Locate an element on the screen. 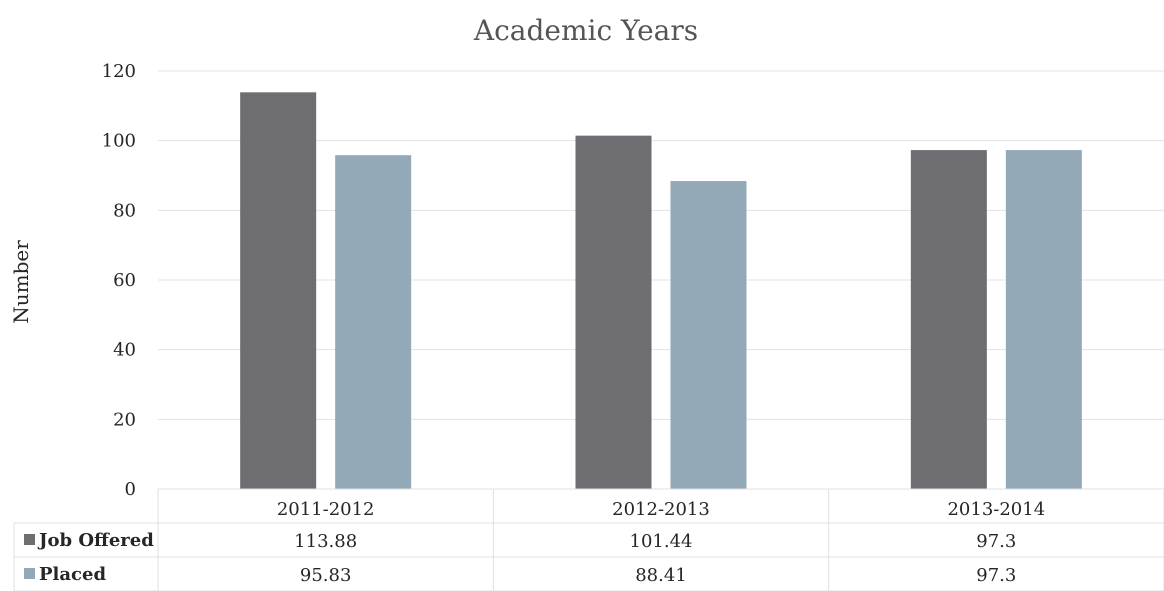  y-tick-label: 100 is located at coordinates (119, 141).